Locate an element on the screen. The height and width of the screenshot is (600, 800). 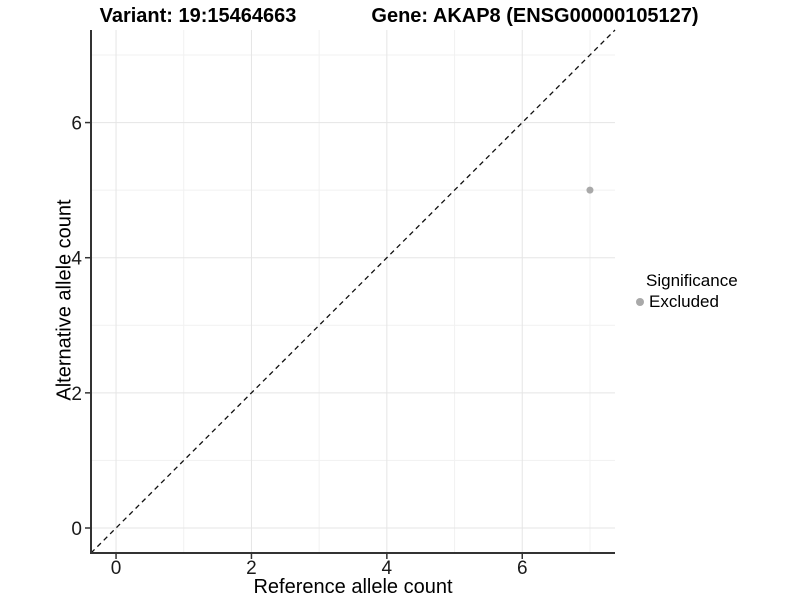
plot-title-gene: Gene: AKAP8 (ENSG00000105127) is located at coordinates (535, 16).